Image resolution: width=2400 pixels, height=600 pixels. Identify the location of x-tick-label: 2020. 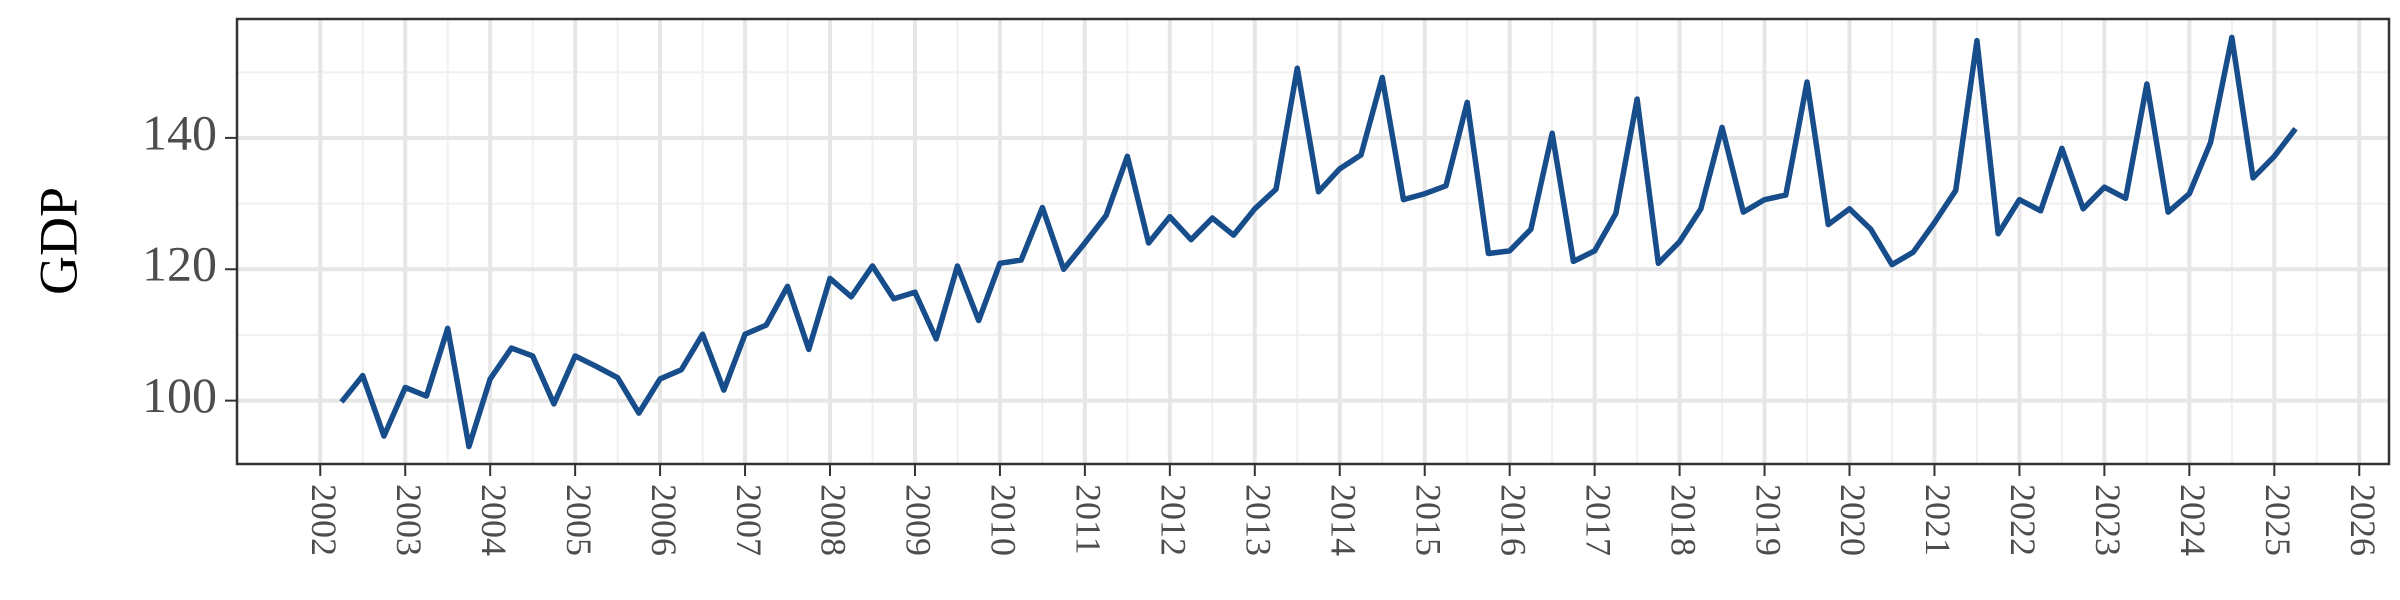
(1853, 520).